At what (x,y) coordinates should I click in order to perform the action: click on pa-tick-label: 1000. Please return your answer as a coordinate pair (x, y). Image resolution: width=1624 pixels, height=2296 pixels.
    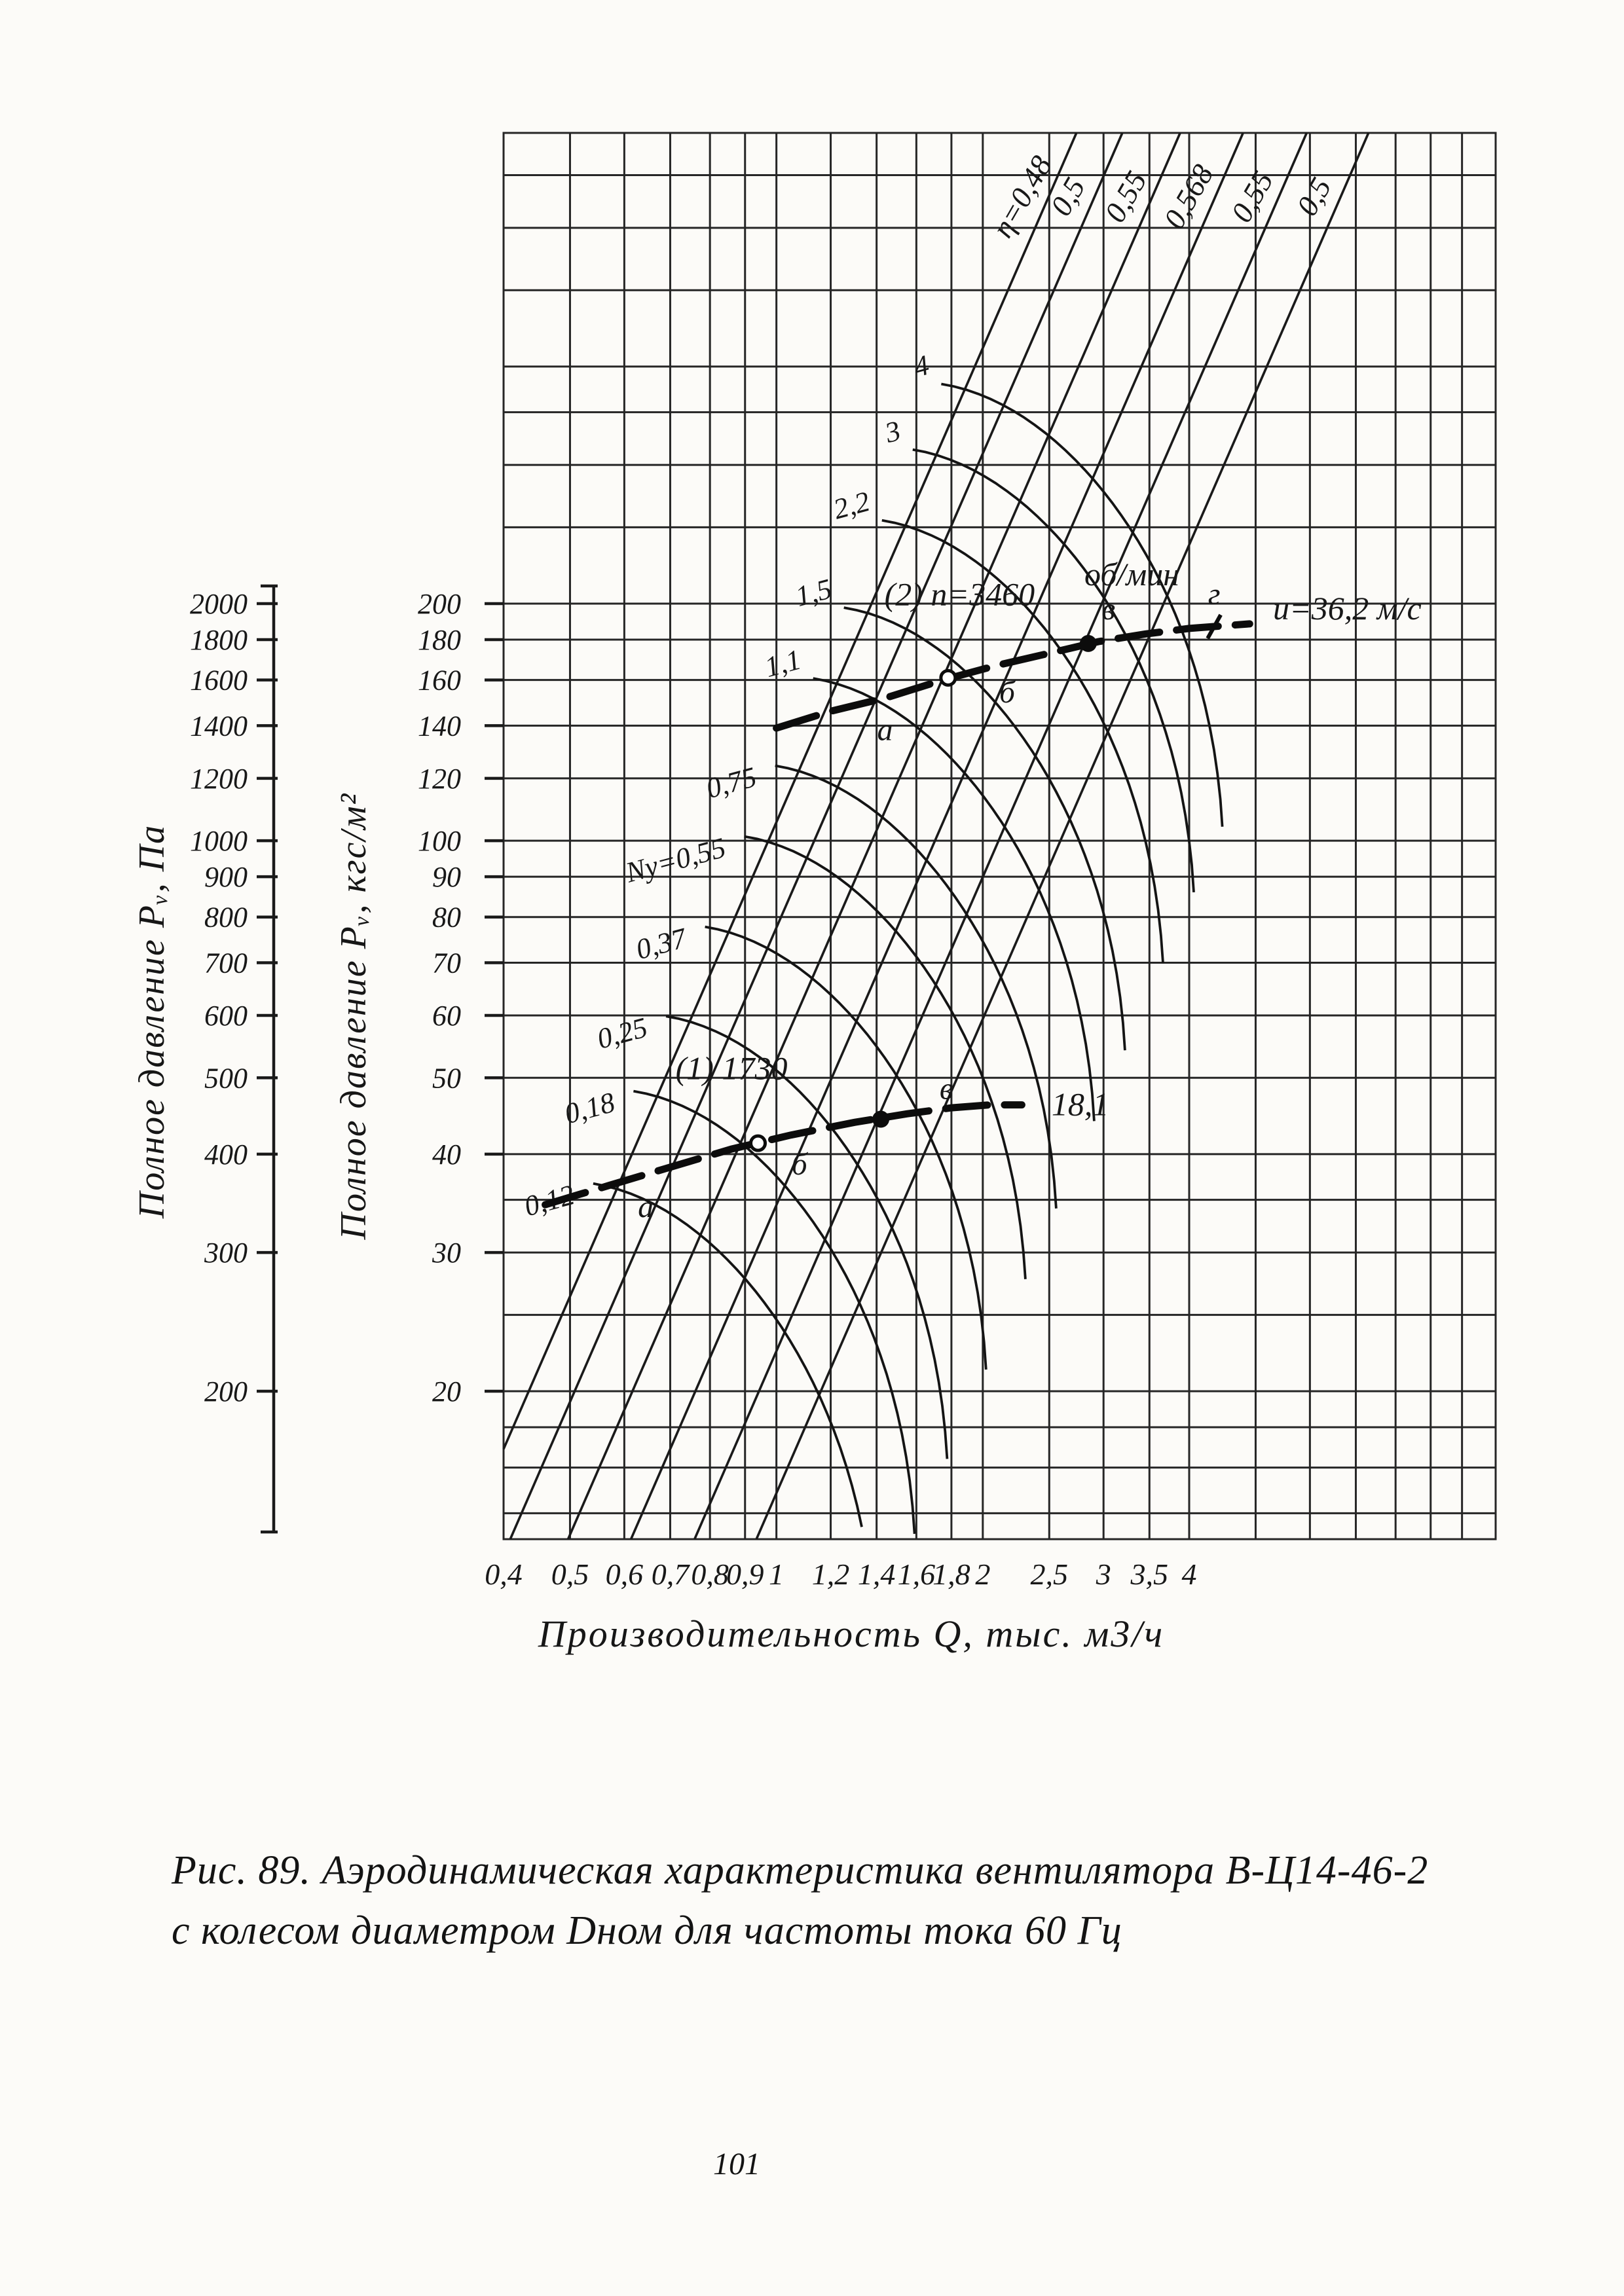
    Looking at the image, I should click on (219, 841).